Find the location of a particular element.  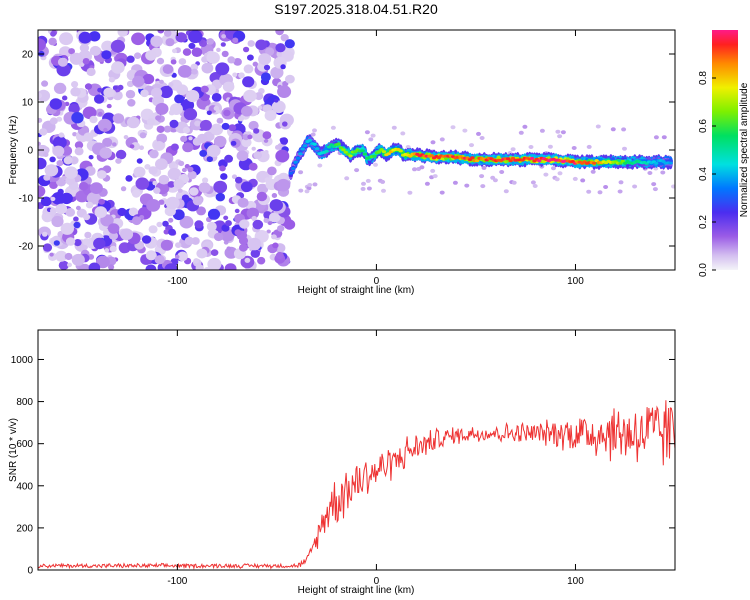

colorbar-ticks: 0.0 0.2 0.4 0.6 0.8 is located at coordinates (707, 174).